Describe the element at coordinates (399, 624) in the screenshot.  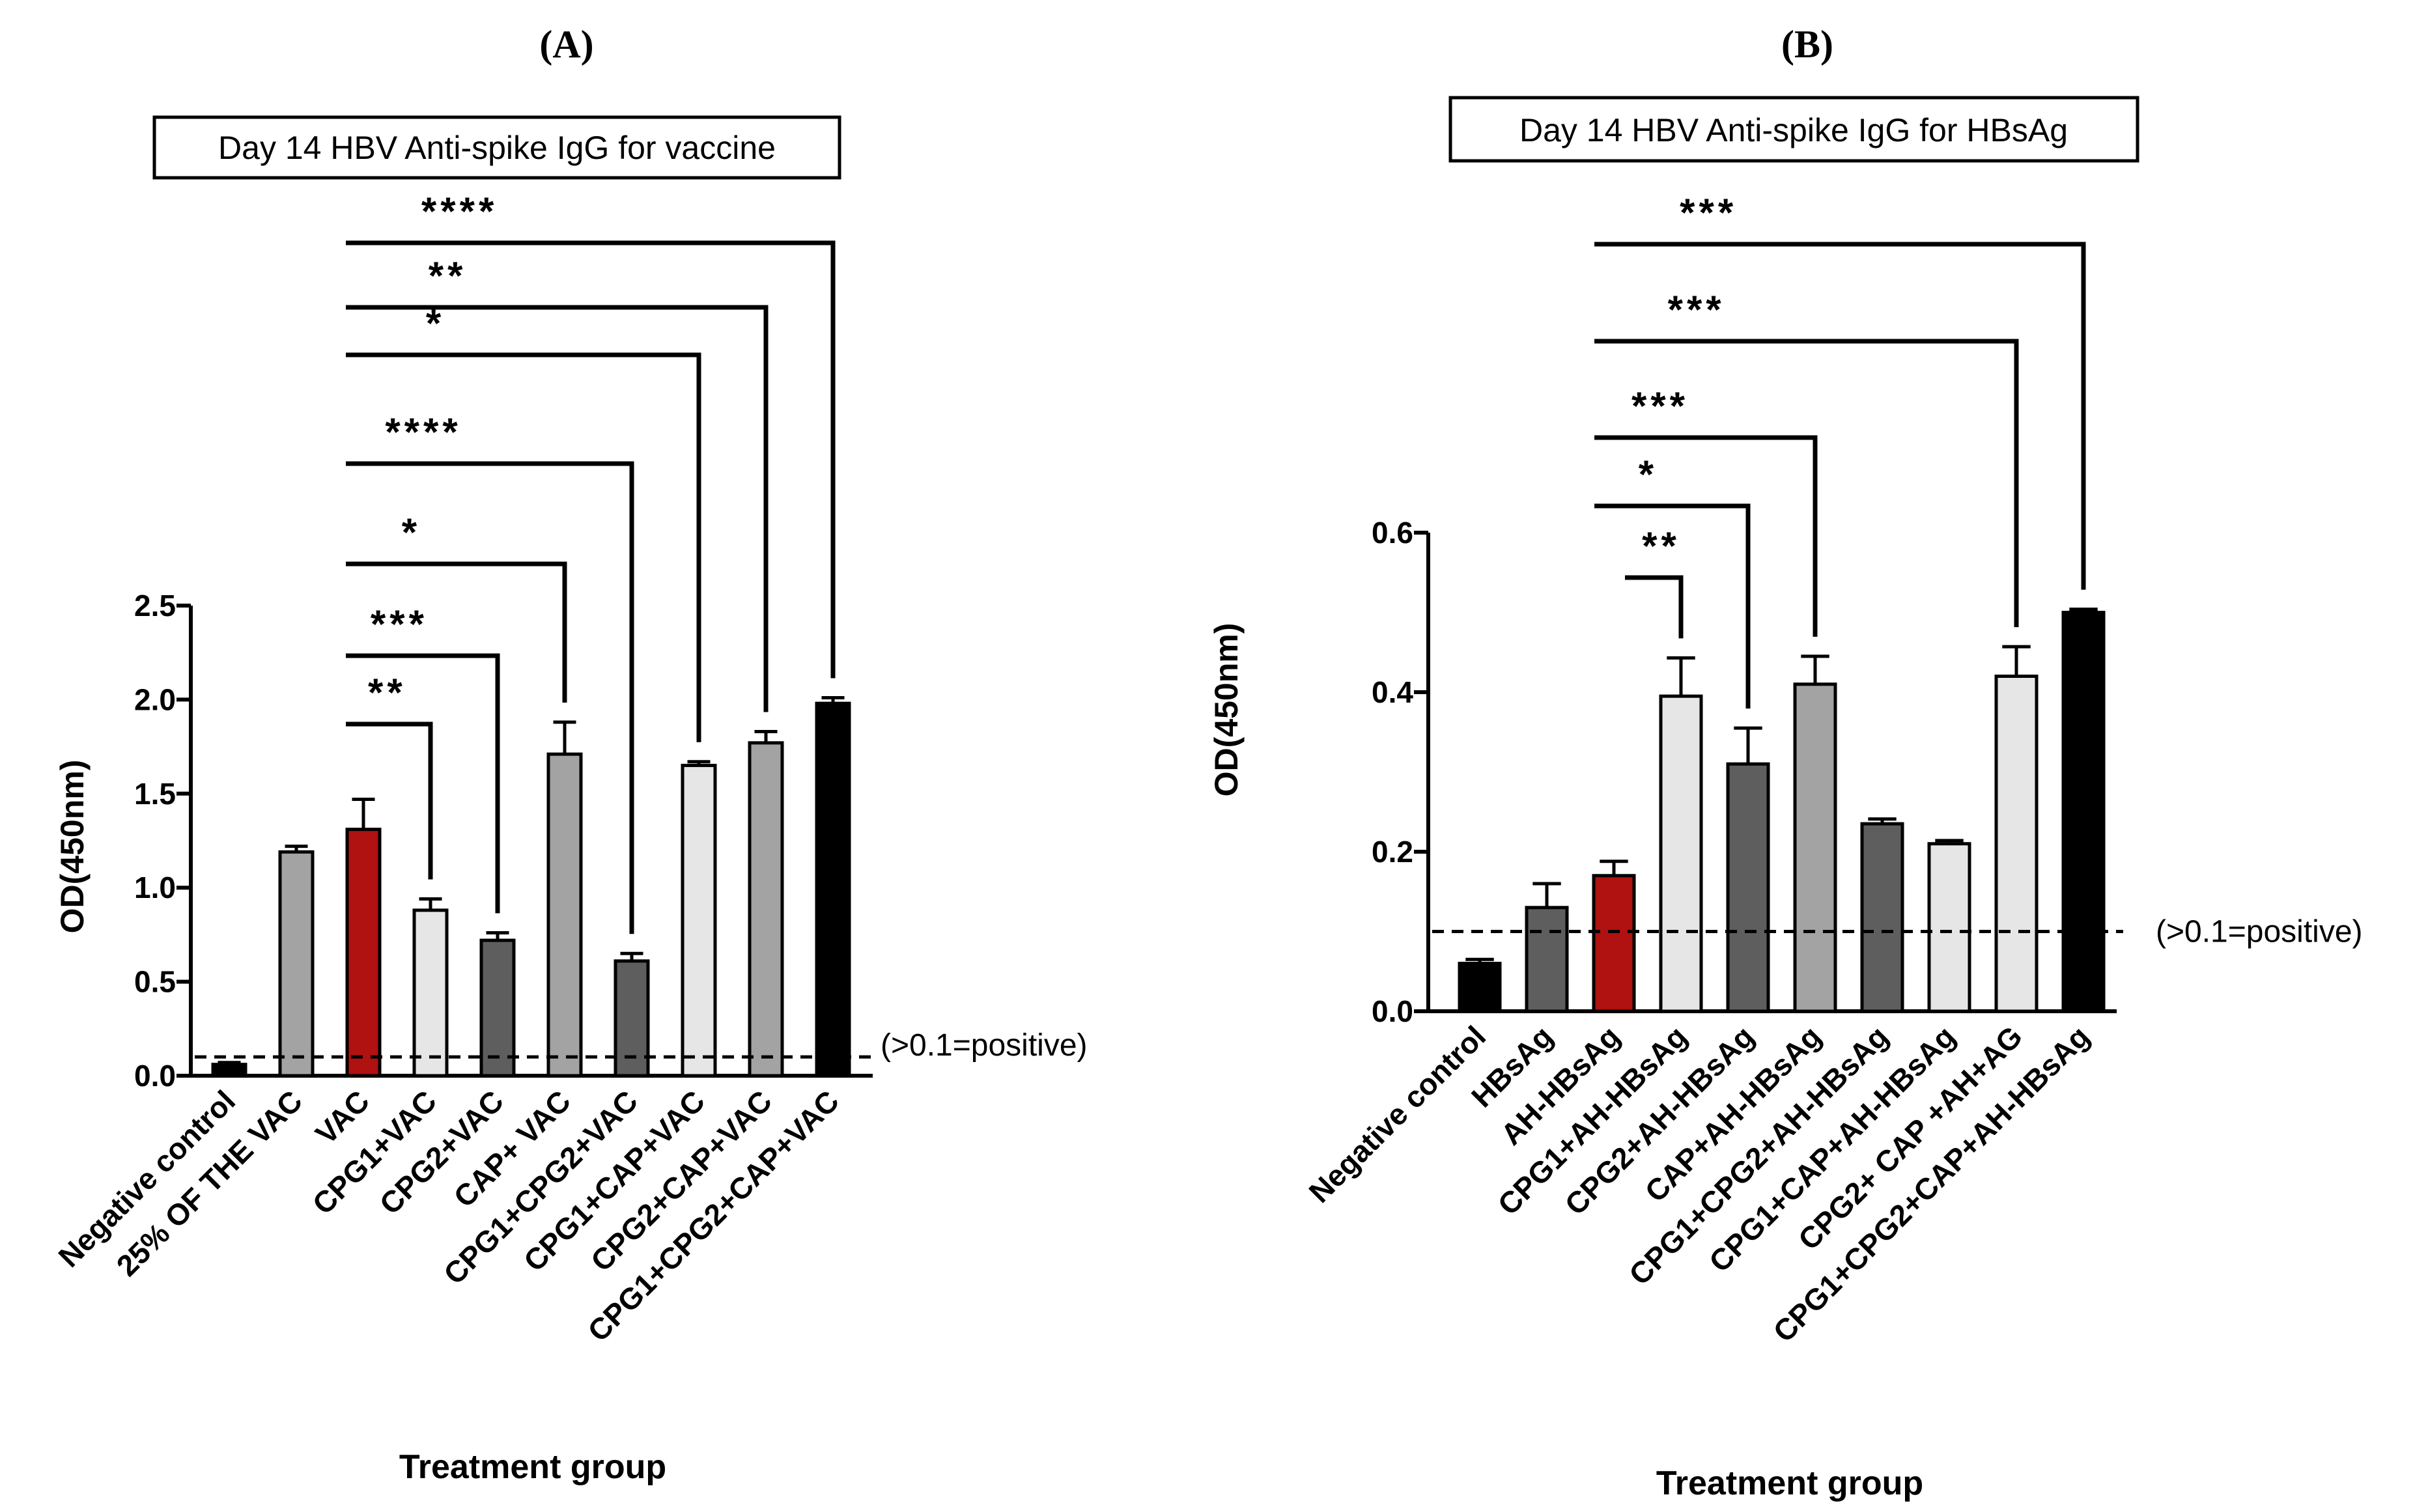
I see `panel-a-significance-label: ***` at that location.